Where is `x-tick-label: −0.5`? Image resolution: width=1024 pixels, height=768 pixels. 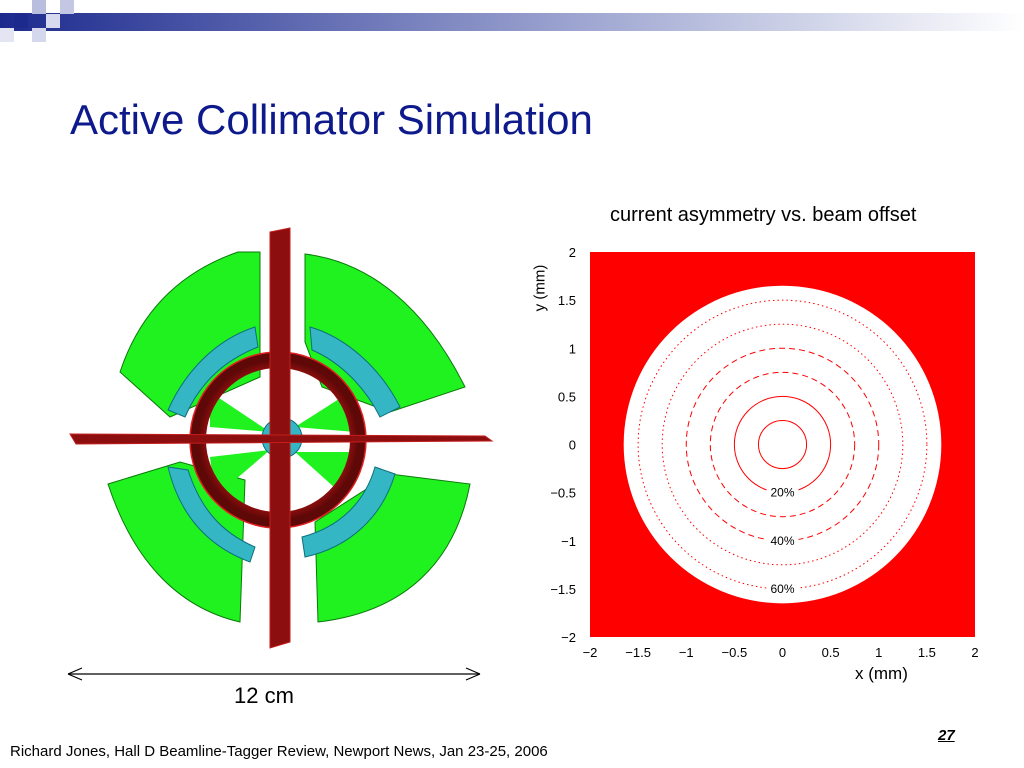 x-tick-label: −0.5 is located at coordinates (735, 652).